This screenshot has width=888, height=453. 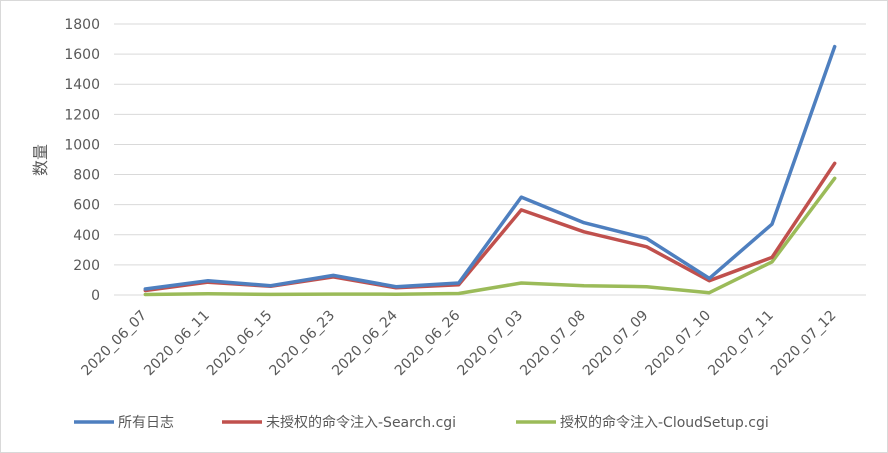 What do you see at coordinates (303, 344) in the screenshot?
I see `x-tick-label: 2020_06_23` at bounding box center [303, 344].